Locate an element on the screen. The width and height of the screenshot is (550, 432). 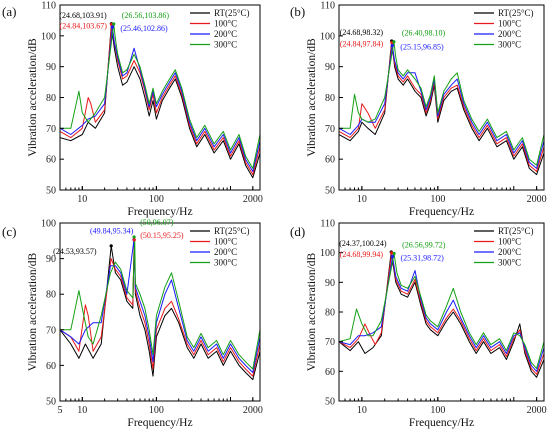
peak-annotation: (24.84,103.67) is located at coordinates (84, 26).